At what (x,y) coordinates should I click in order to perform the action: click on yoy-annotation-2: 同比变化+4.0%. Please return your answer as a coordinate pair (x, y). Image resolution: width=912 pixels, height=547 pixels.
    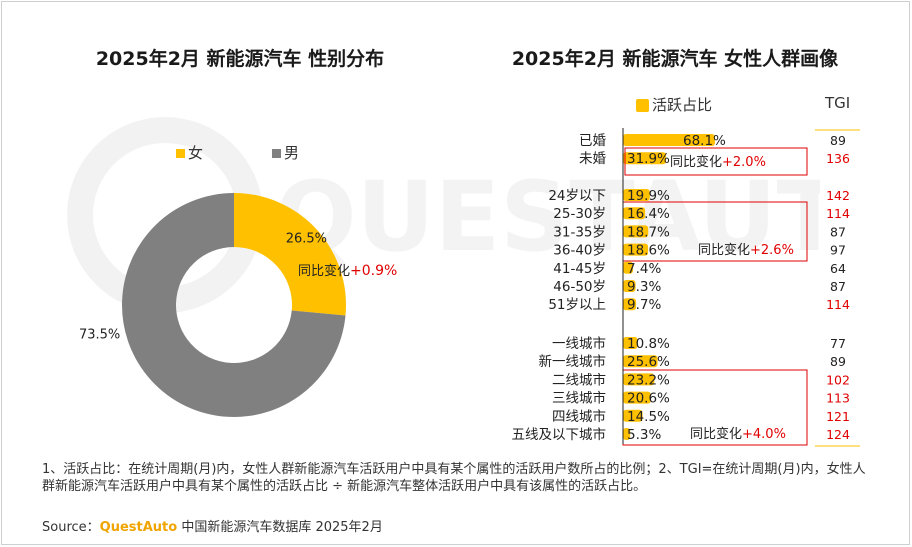
    Looking at the image, I should click on (738, 434).